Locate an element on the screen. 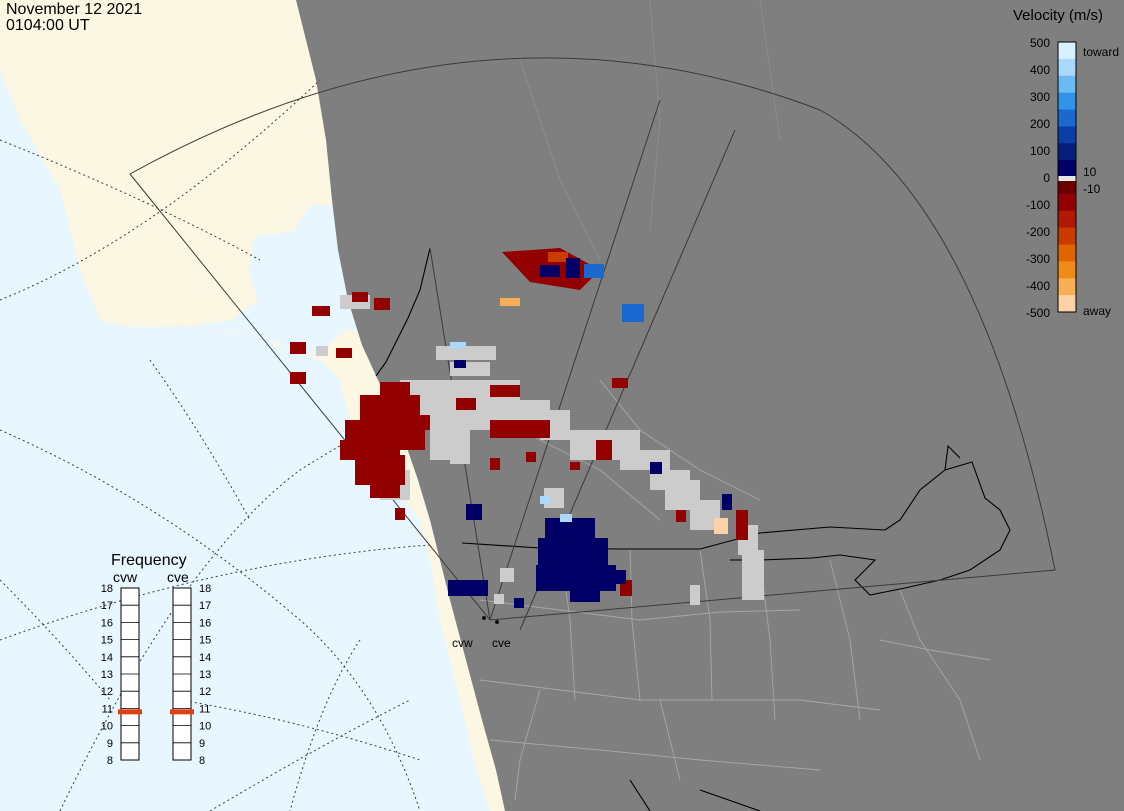  velocity-colorbar is located at coordinates (1067, 177).